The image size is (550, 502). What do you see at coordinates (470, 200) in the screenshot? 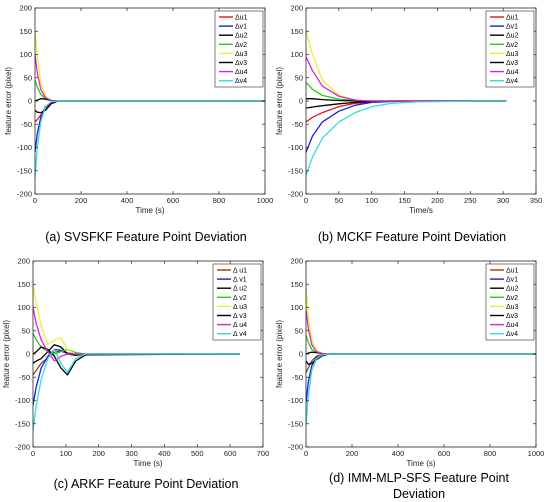
I see `x-tick-label: 250` at bounding box center [470, 200].